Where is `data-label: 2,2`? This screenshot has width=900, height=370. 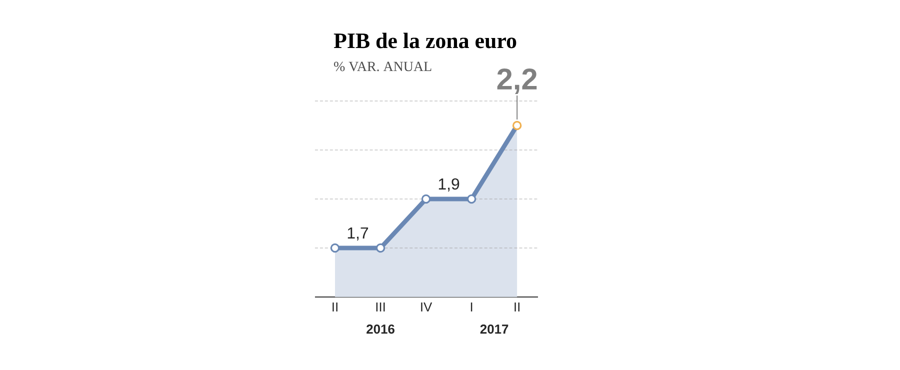
data-label: 2,2 is located at coordinates (517, 81).